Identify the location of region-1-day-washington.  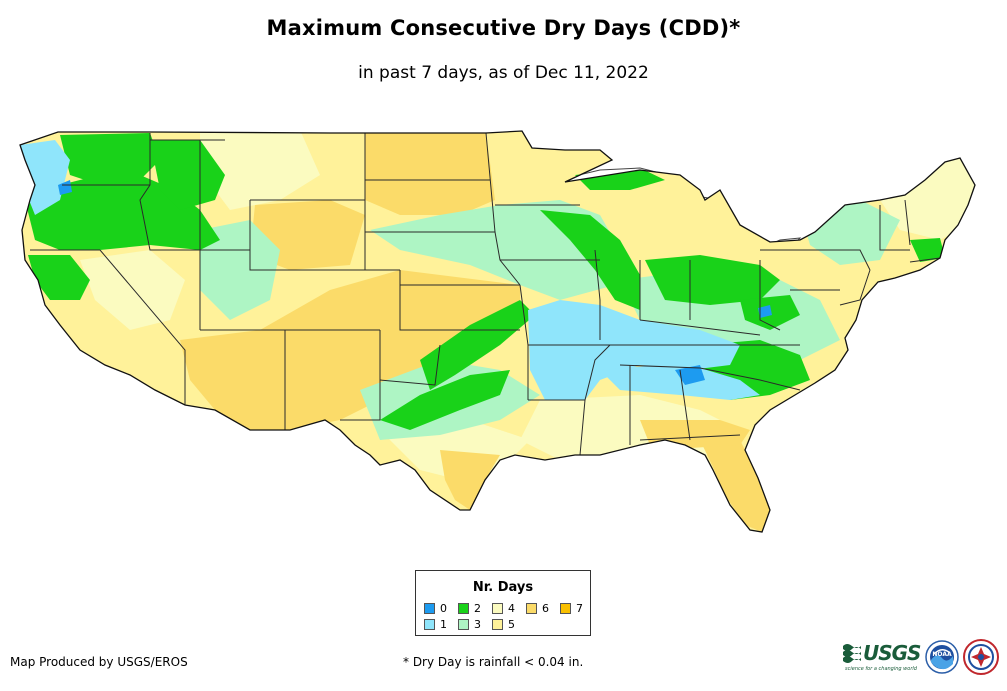
(45, 177).